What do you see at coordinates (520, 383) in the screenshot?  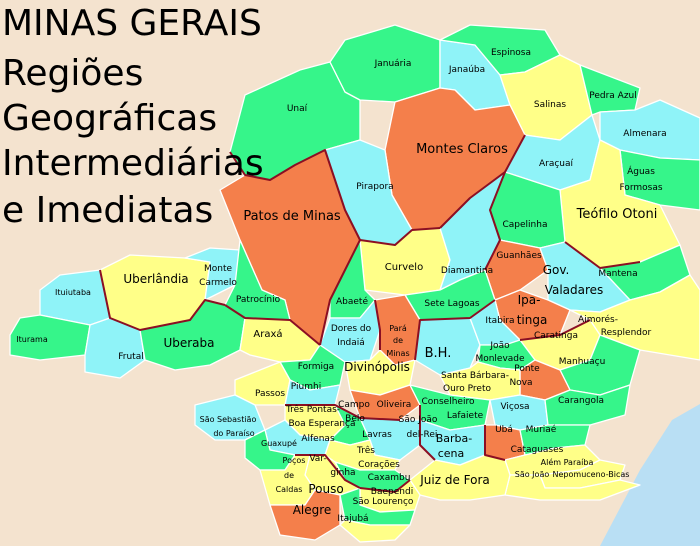 I see `region-label-ponte-nova-2: Nova` at bounding box center [520, 383].